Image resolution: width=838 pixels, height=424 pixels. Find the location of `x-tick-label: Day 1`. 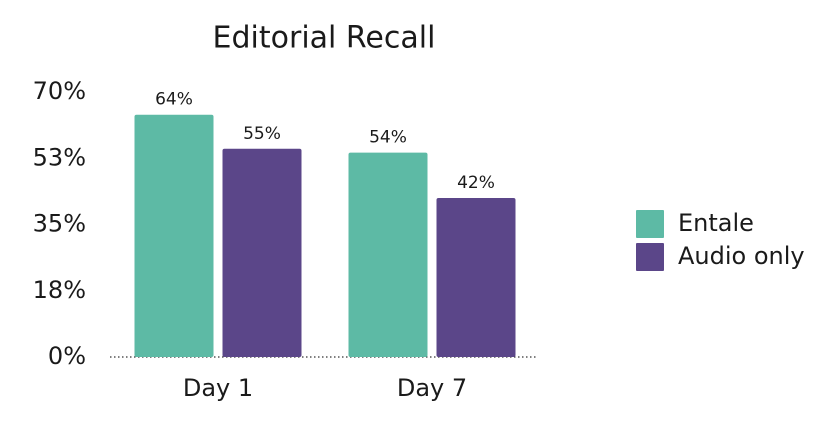

x-tick-label: Day 1 is located at coordinates (218, 388).